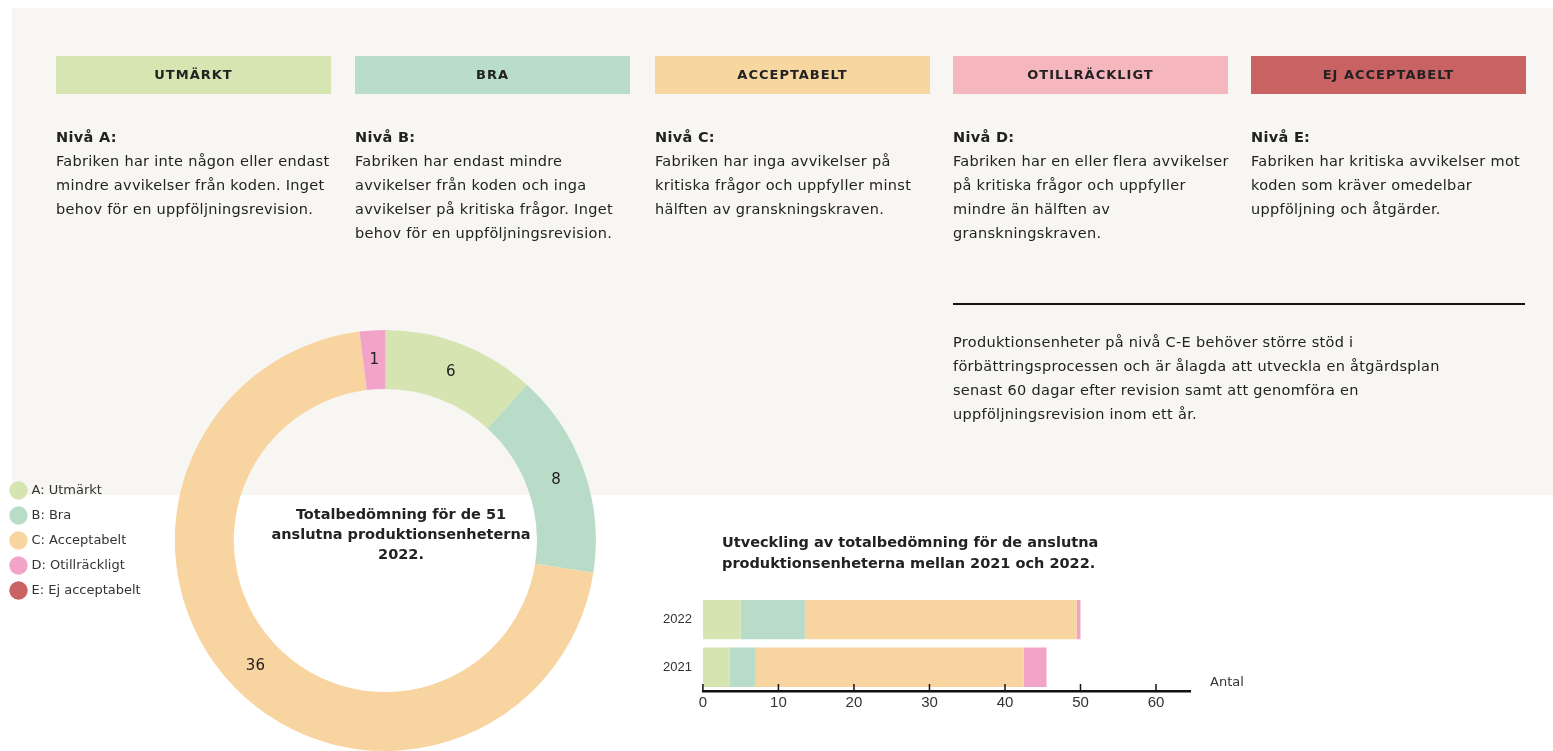 This screenshot has height=751, width=1553. What do you see at coordinates (1388, 75) in the screenshot?
I see `text: EJ ACCEPTABELT` at bounding box center [1388, 75].